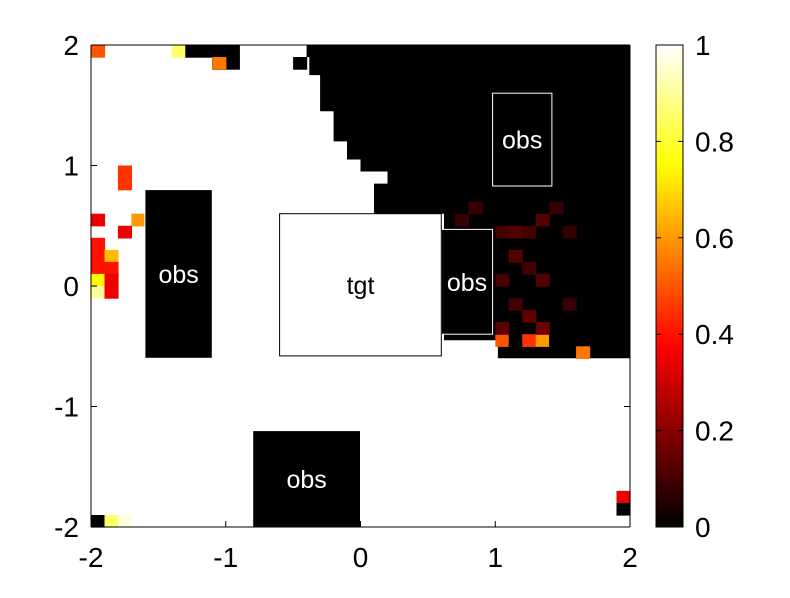 Image resolution: width=790 pixels, height=598 pixels. I want to click on x-tick-label: 1, so click(495, 557).